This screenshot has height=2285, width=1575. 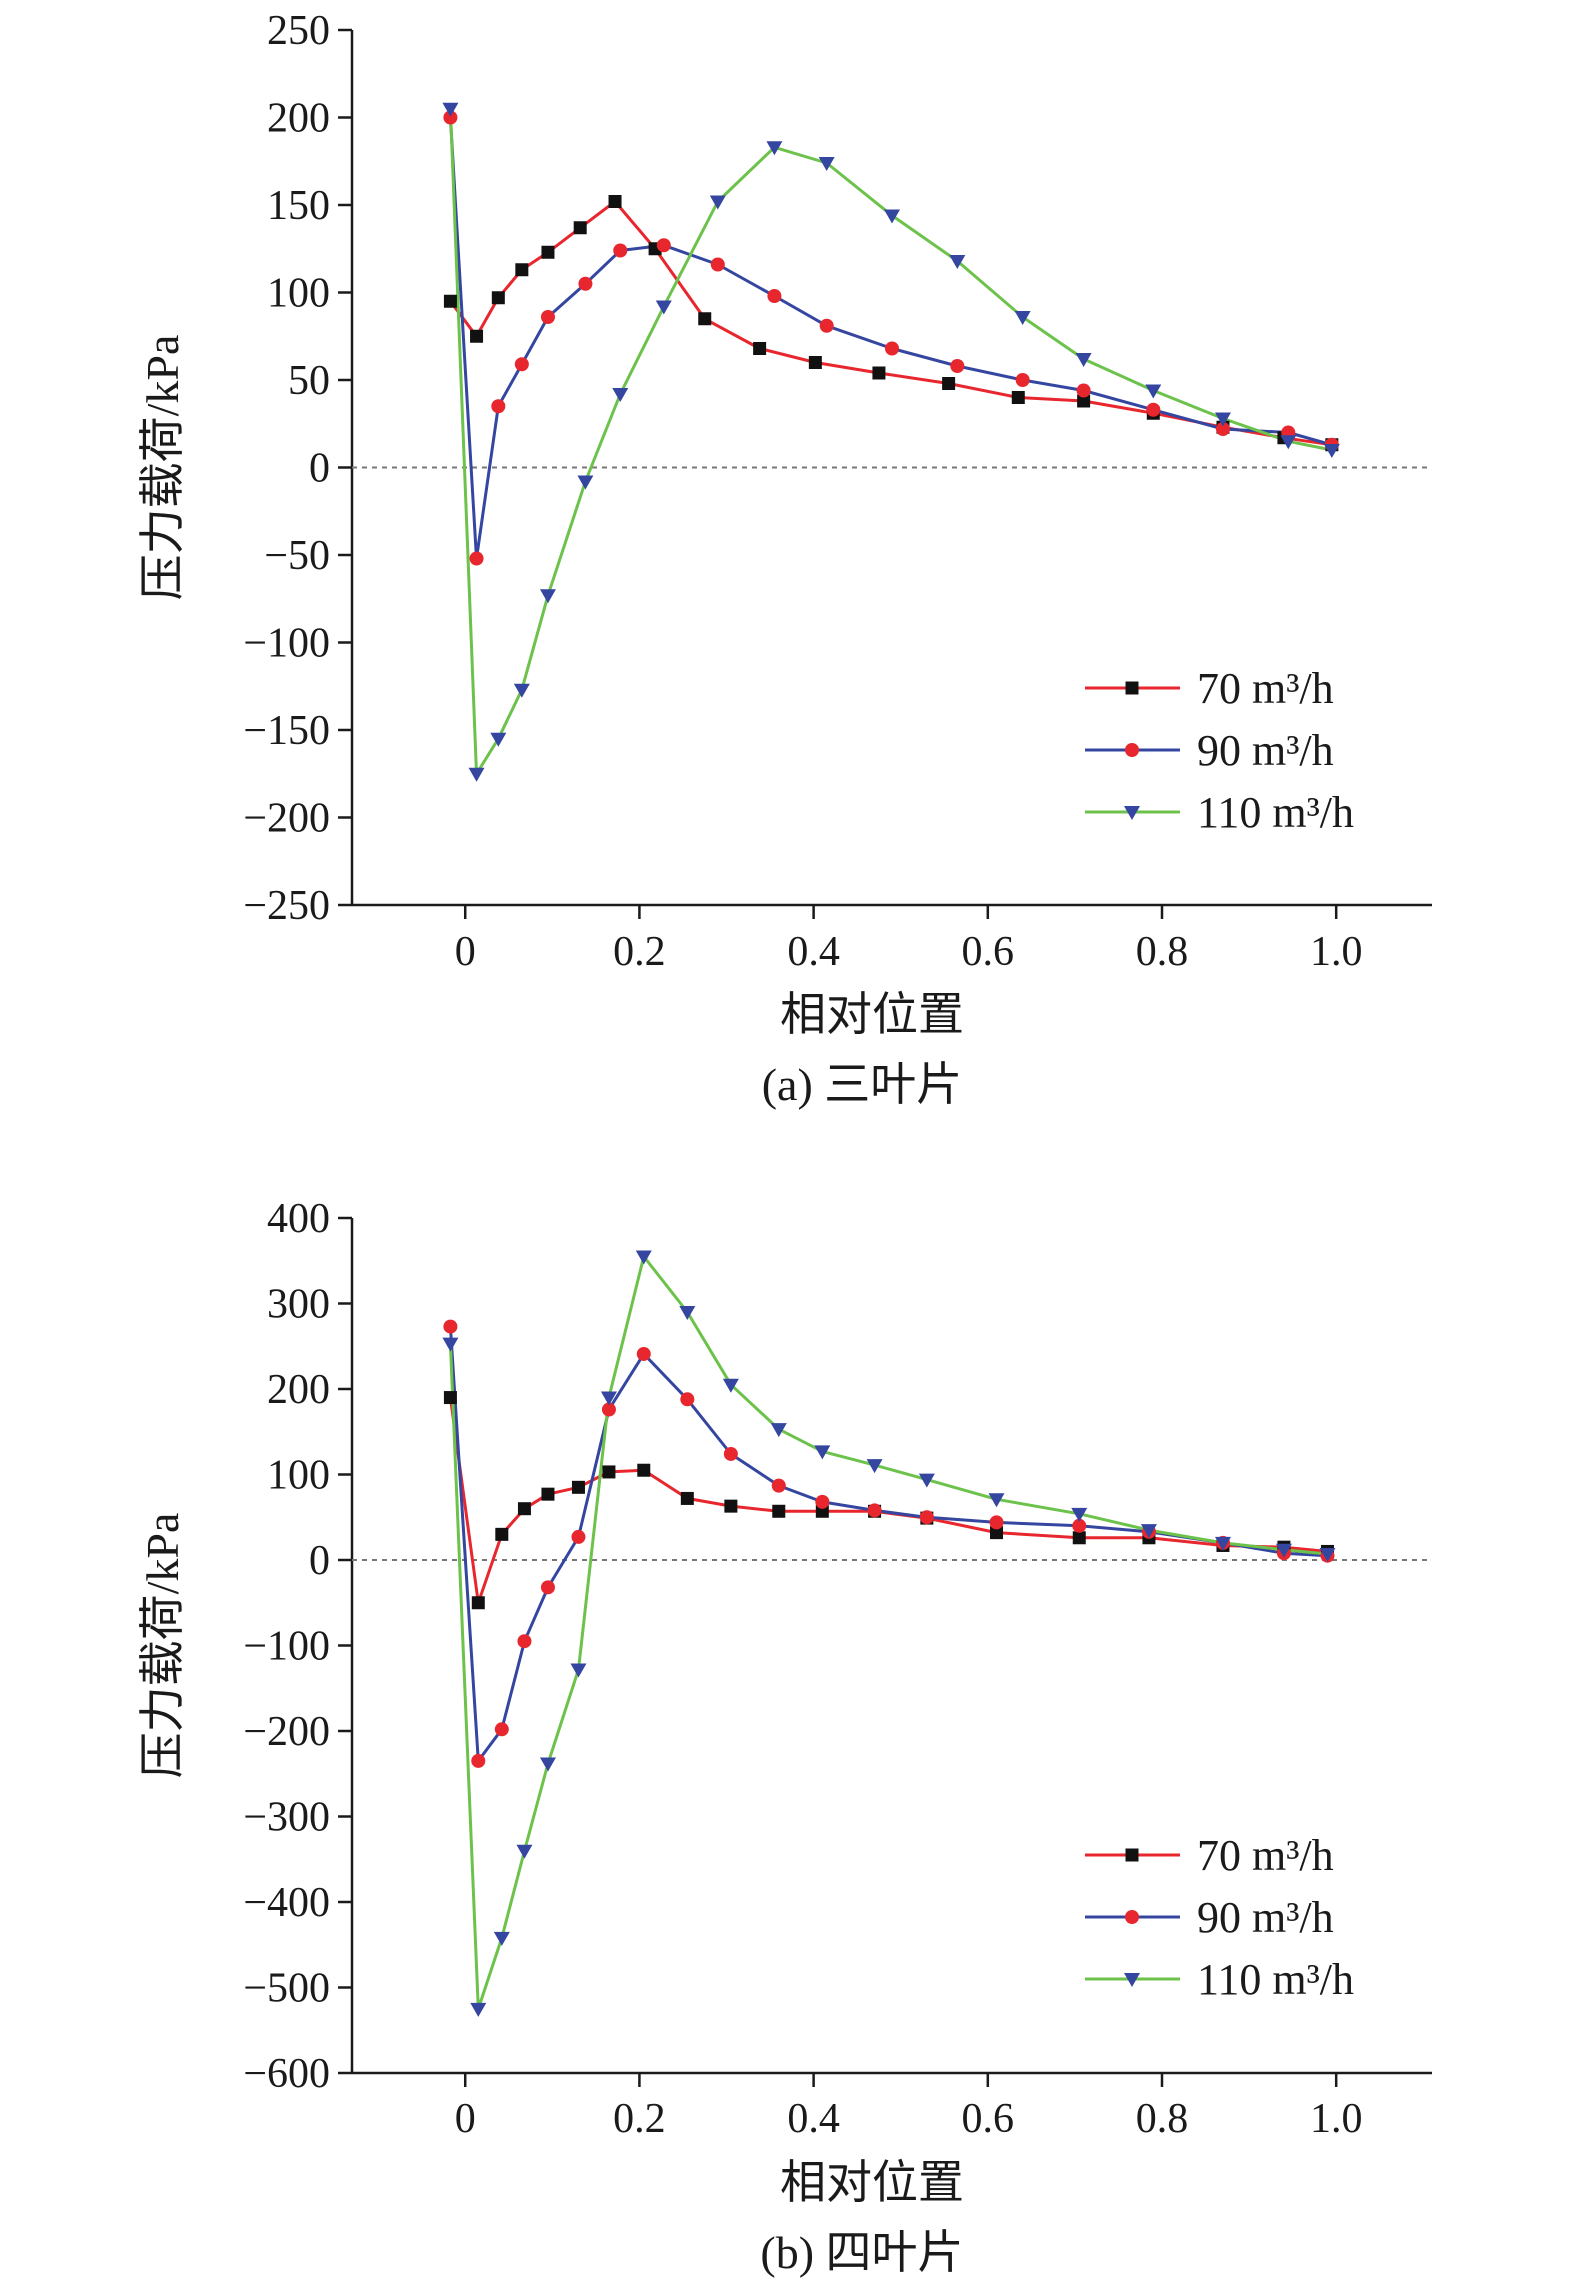 I want to click on y-tick-label: −500, so click(x=286, y=1989).